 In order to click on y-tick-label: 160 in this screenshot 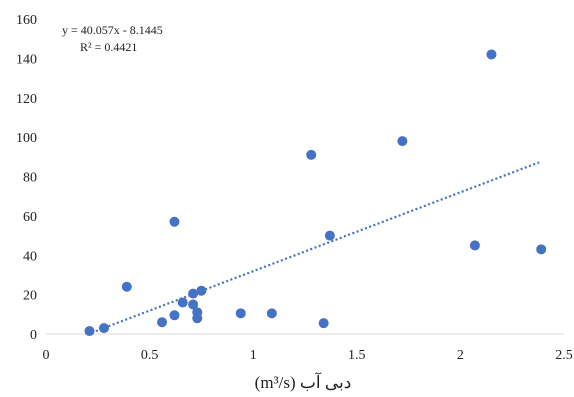, I will do `click(26, 20)`.